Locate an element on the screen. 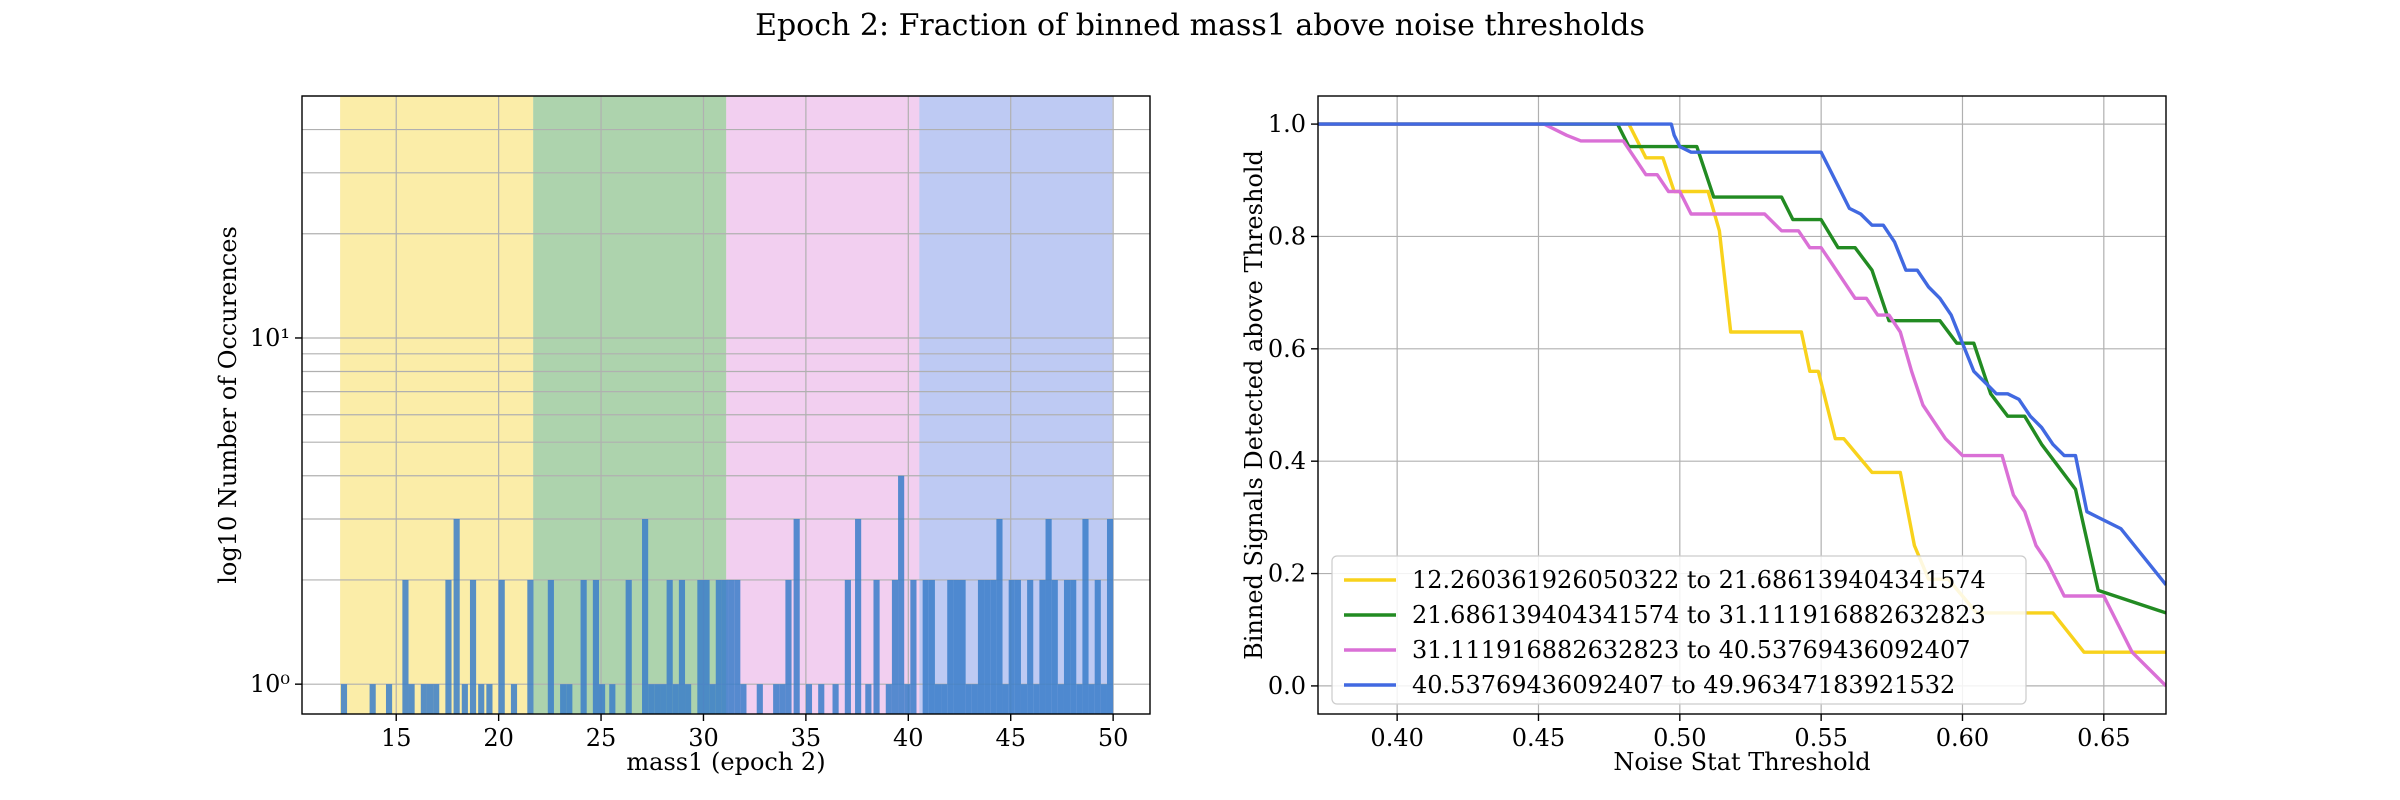  legend-box is located at coordinates (1679, 630).